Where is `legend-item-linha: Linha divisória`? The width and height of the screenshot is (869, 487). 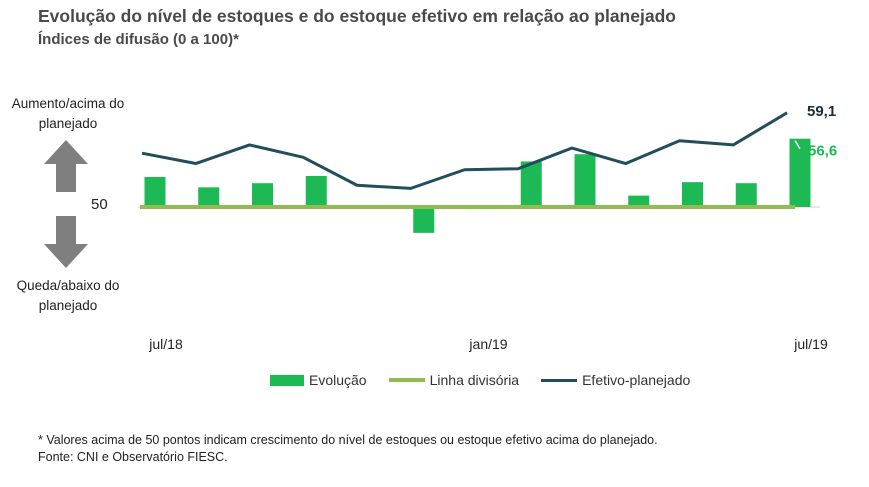 legend-item-linha: Linha divisória is located at coordinates (454, 380).